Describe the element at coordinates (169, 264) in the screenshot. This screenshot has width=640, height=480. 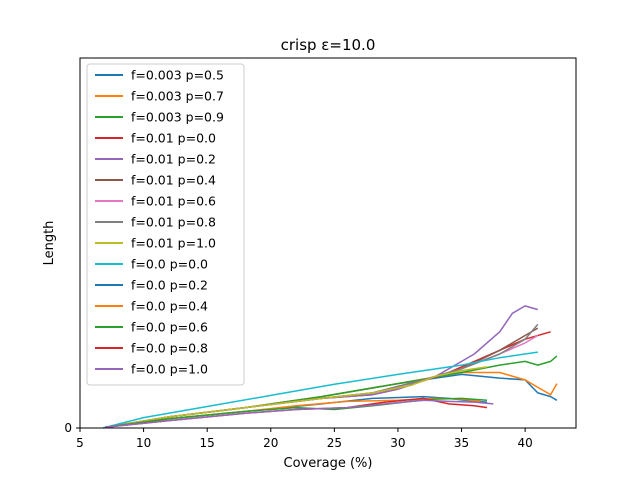
I see `legend-label: f=0.0 p=0.0` at that location.